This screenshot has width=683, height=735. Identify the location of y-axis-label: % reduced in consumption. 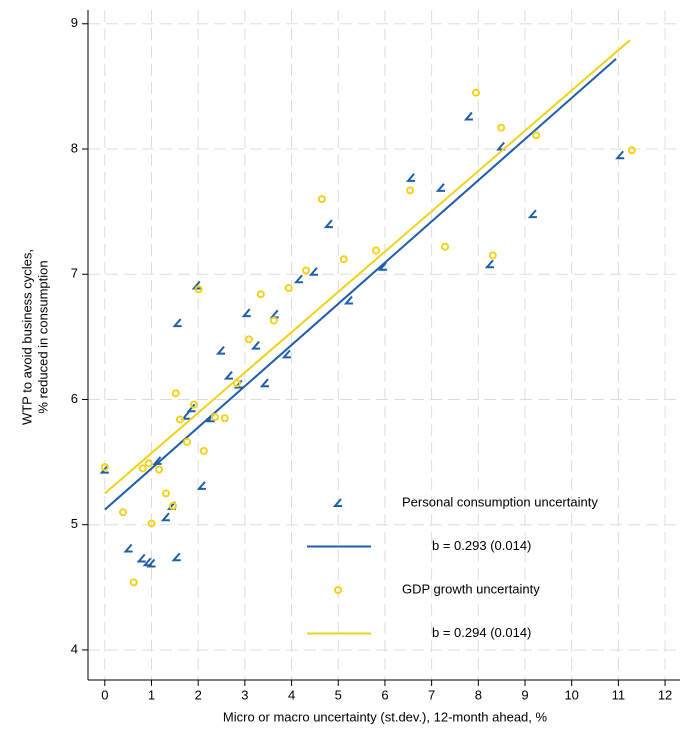
(42, 336).